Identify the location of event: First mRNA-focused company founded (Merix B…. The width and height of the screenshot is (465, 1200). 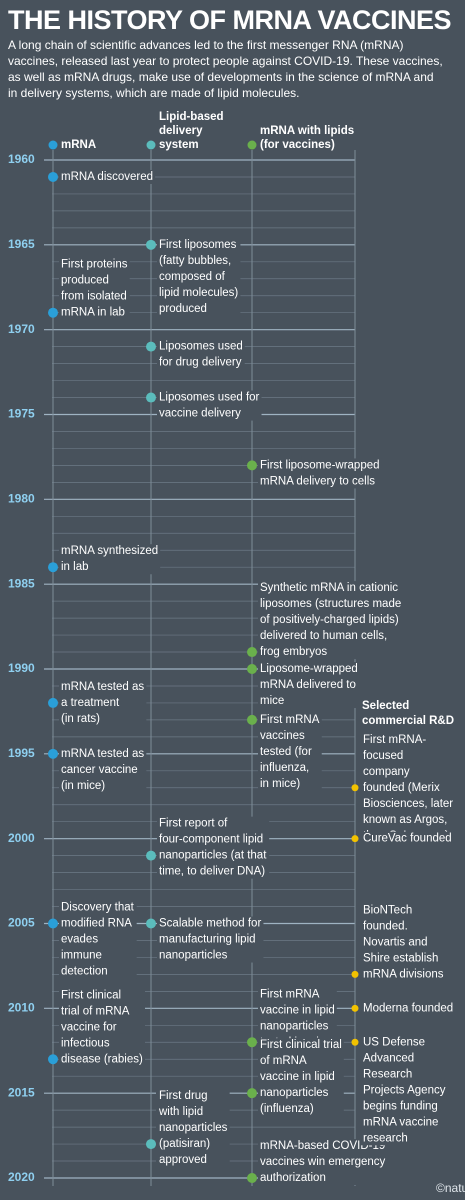
(408, 787).